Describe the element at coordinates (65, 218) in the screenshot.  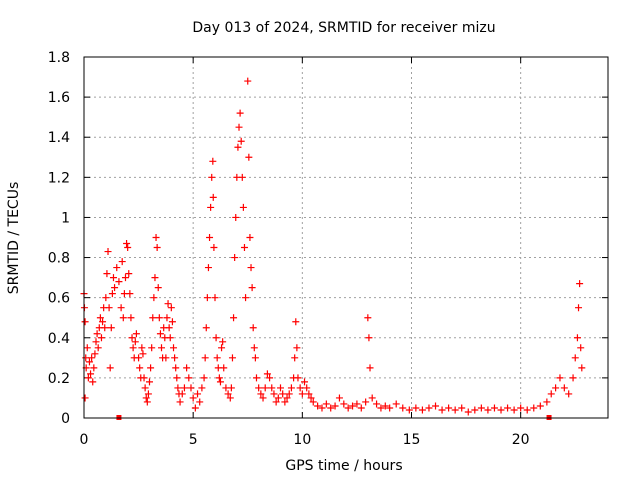
I see `y-tick-label: 1` at that location.